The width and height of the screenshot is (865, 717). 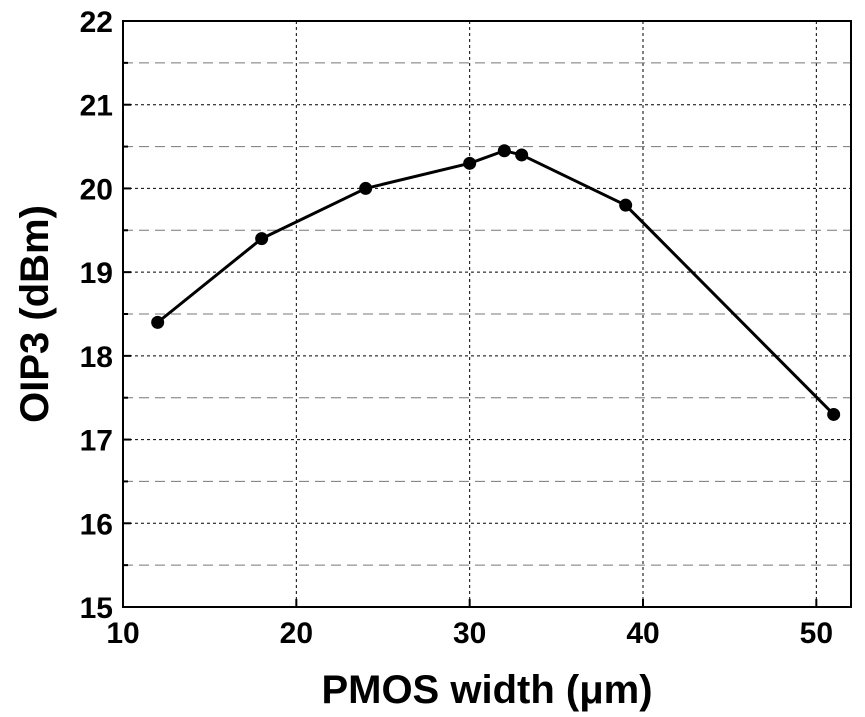 I want to click on x-tick-label: 10, so click(x=122, y=633).